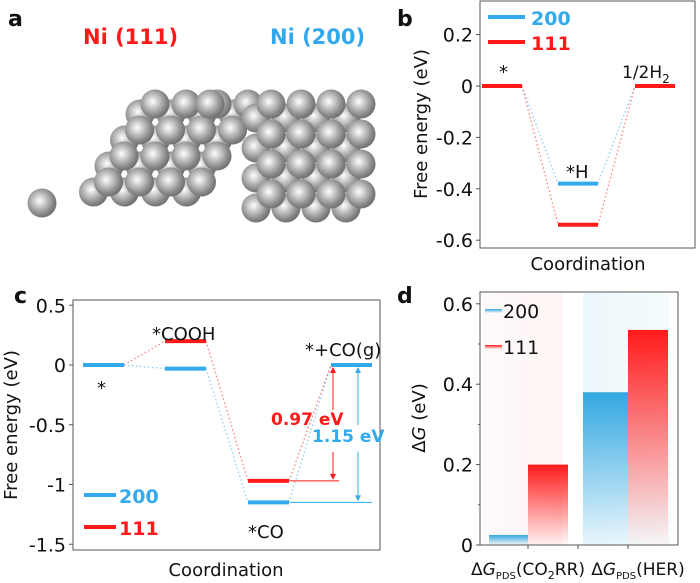  Describe the element at coordinates (11, 425) in the screenshot. I see `y-axis-label-c: Free energy (eV)` at that location.